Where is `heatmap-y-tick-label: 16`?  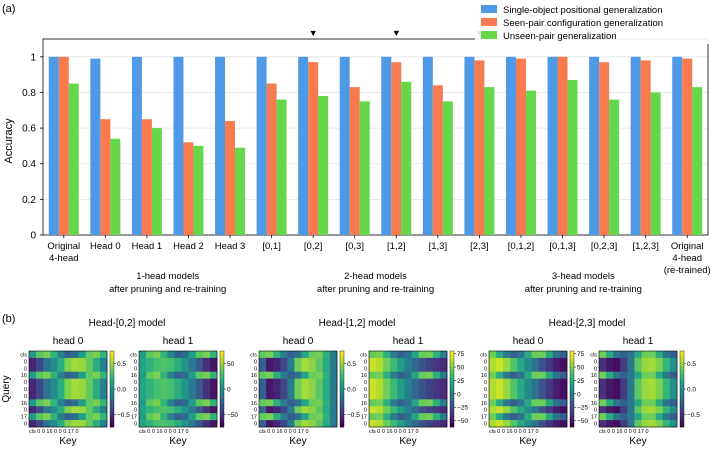 heatmap-y-tick-label: 16 is located at coordinates (134, 376).